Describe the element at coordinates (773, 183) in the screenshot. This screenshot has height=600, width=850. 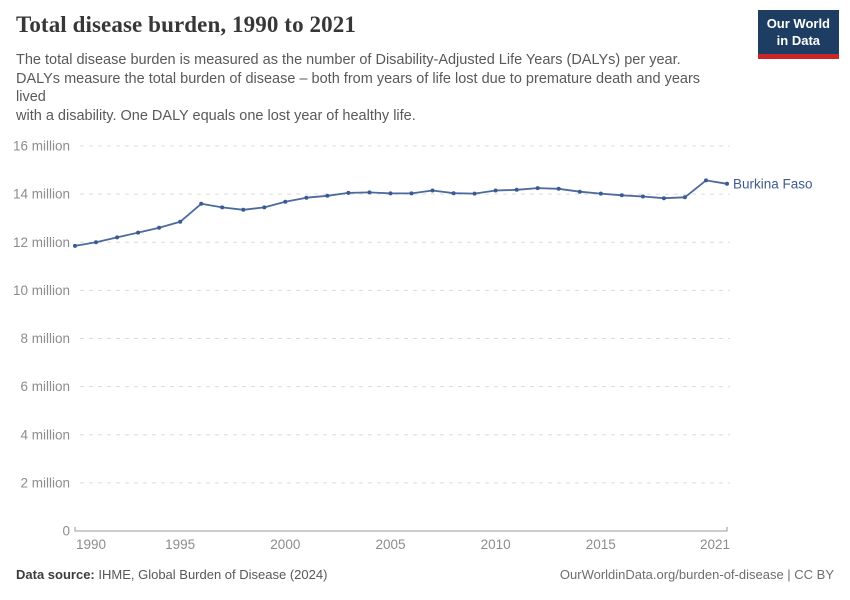
I see `entity-label: Burkina Faso` at that location.